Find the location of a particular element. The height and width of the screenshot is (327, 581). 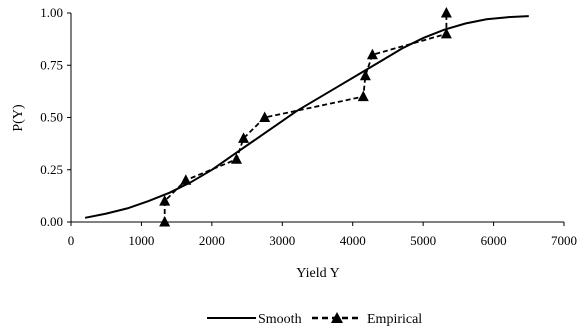

y-tick-label: 1.00 is located at coordinates (51, 12).